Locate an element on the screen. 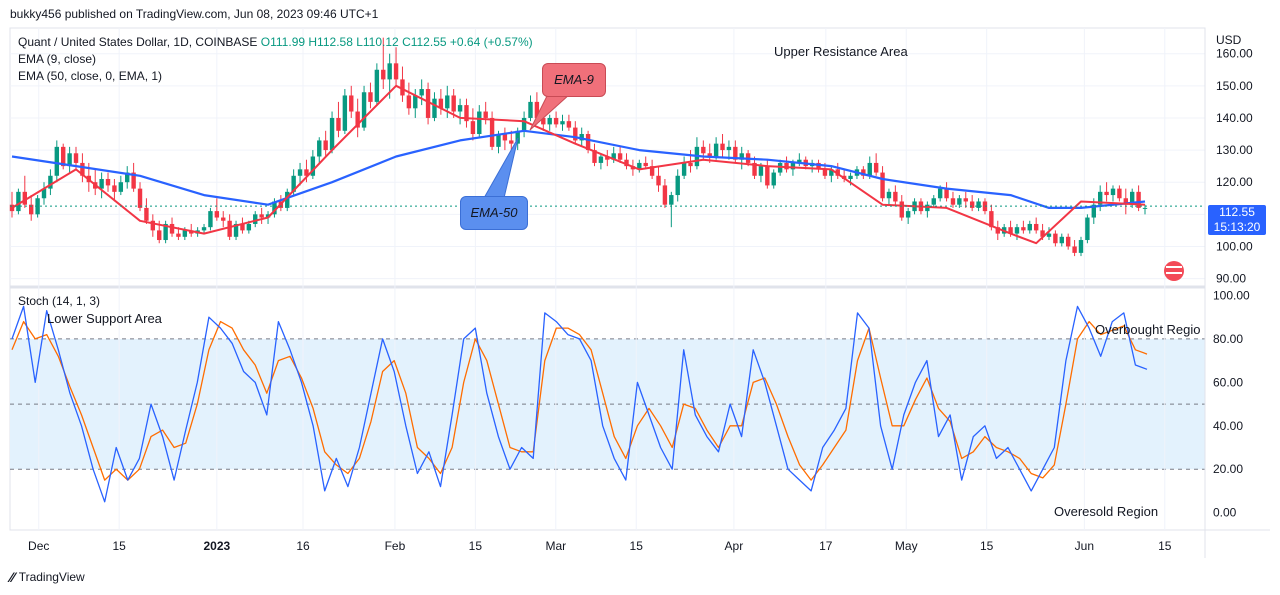 This screenshot has width=1280, height=595. price-tick-label: 140.00 is located at coordinates (1234, 118).